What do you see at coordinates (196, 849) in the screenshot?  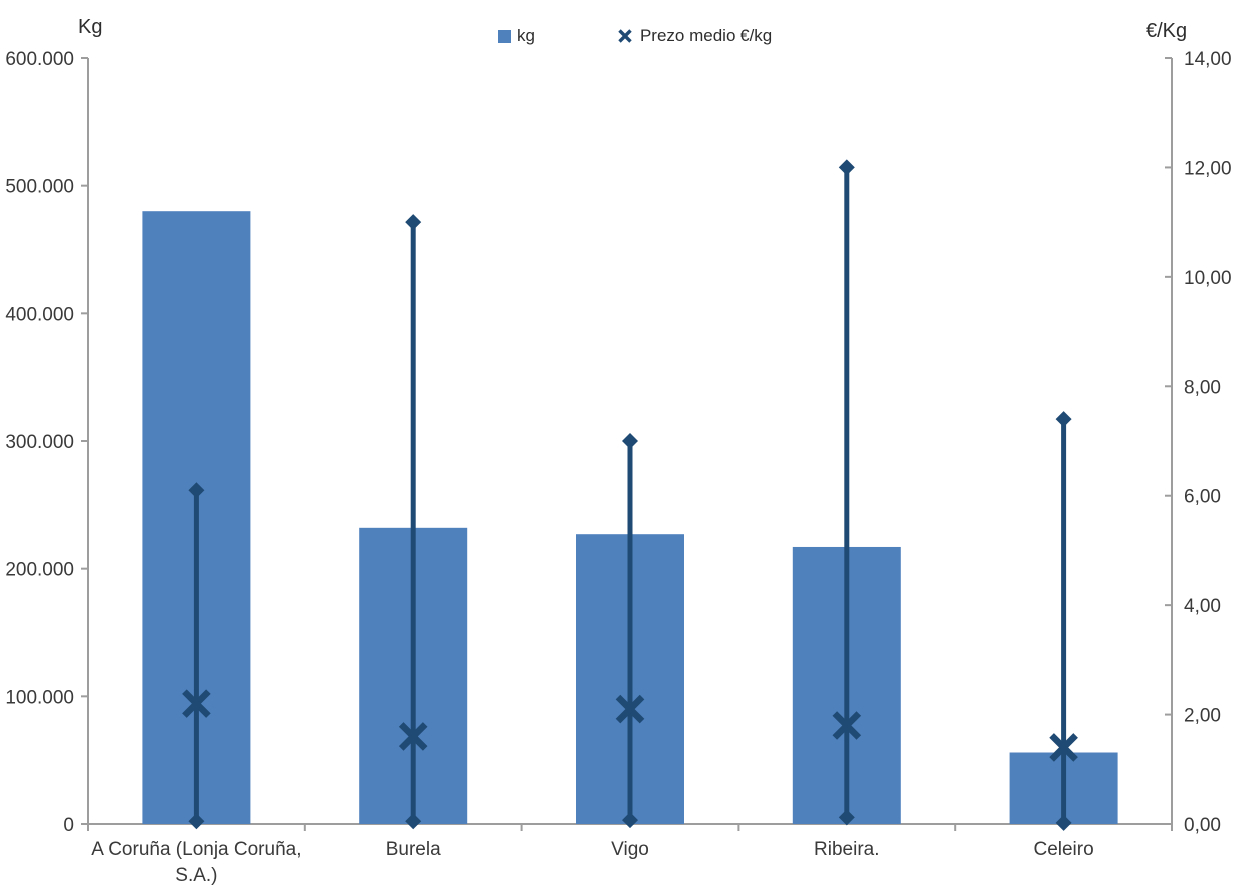 I see `category-label: A Coruña (Lonja Coruña,` at bounding box center [196, 849].